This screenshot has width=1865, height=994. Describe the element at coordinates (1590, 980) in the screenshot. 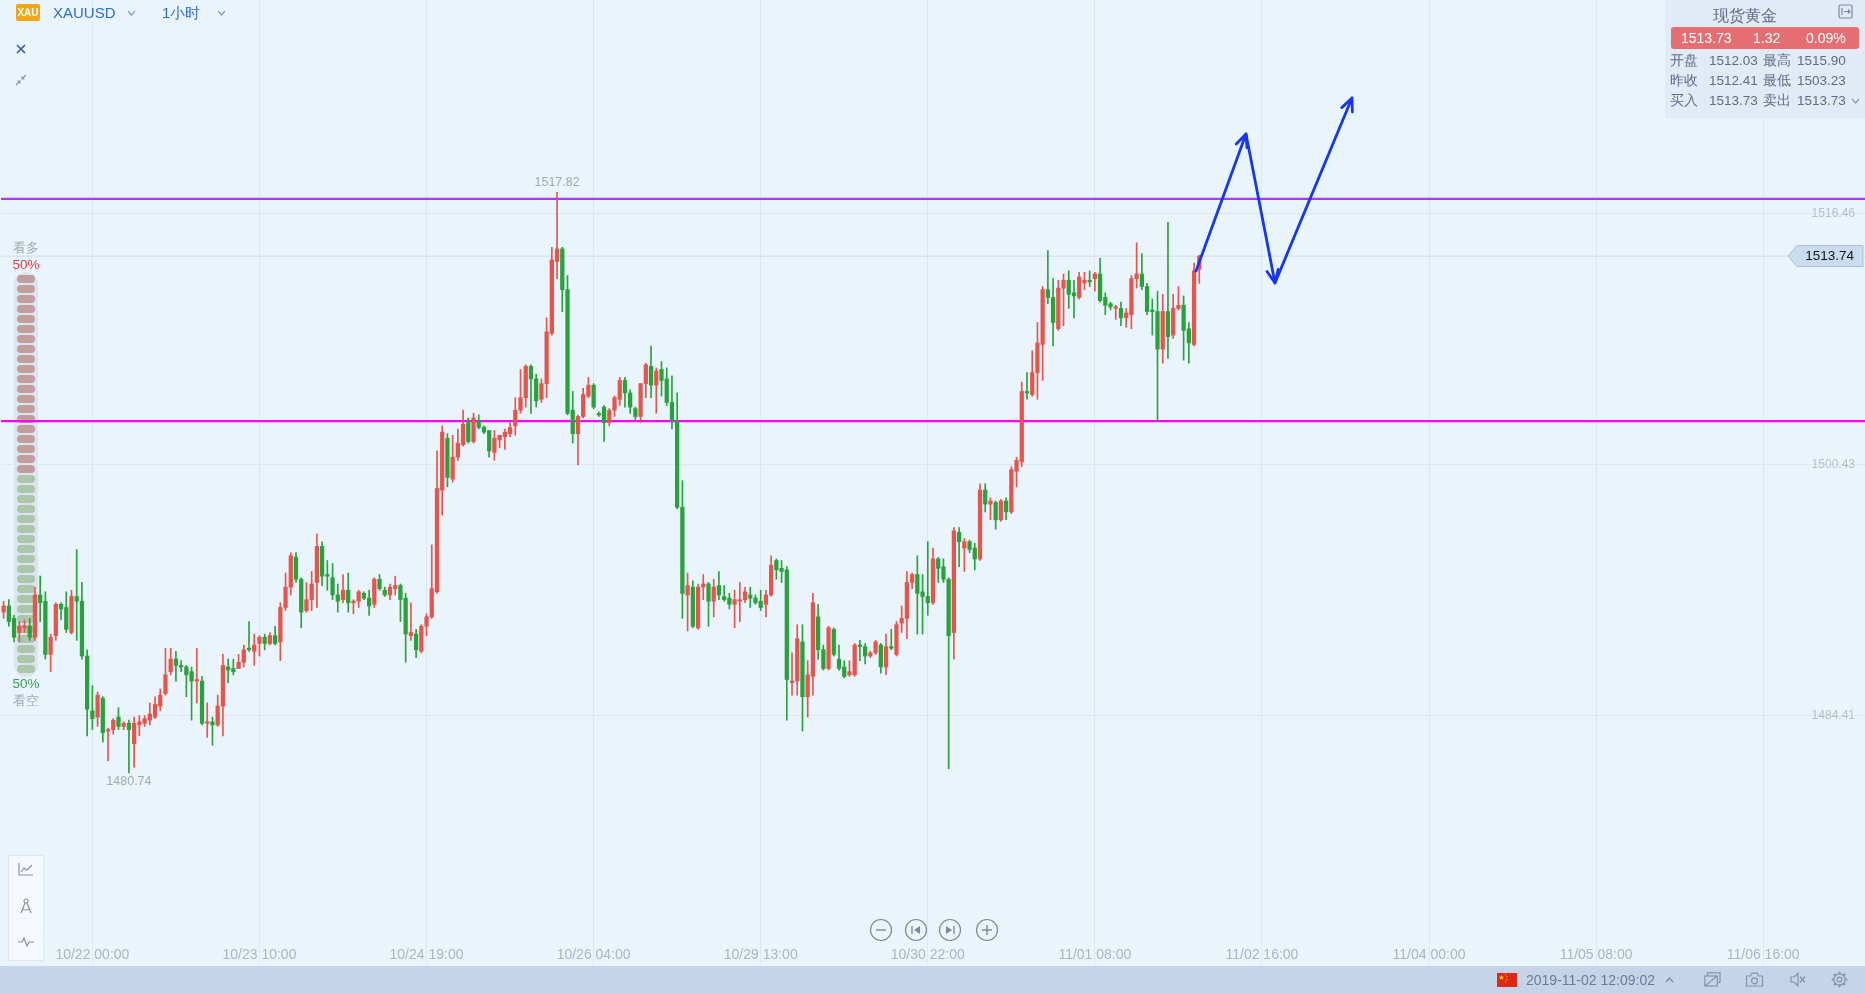

I see `text: 2019-11-02 12:09:02` at that location.